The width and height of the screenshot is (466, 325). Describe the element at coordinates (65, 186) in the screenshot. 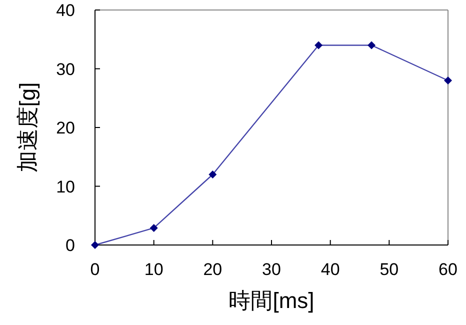

I see `y-tick-label: 10` at that location.